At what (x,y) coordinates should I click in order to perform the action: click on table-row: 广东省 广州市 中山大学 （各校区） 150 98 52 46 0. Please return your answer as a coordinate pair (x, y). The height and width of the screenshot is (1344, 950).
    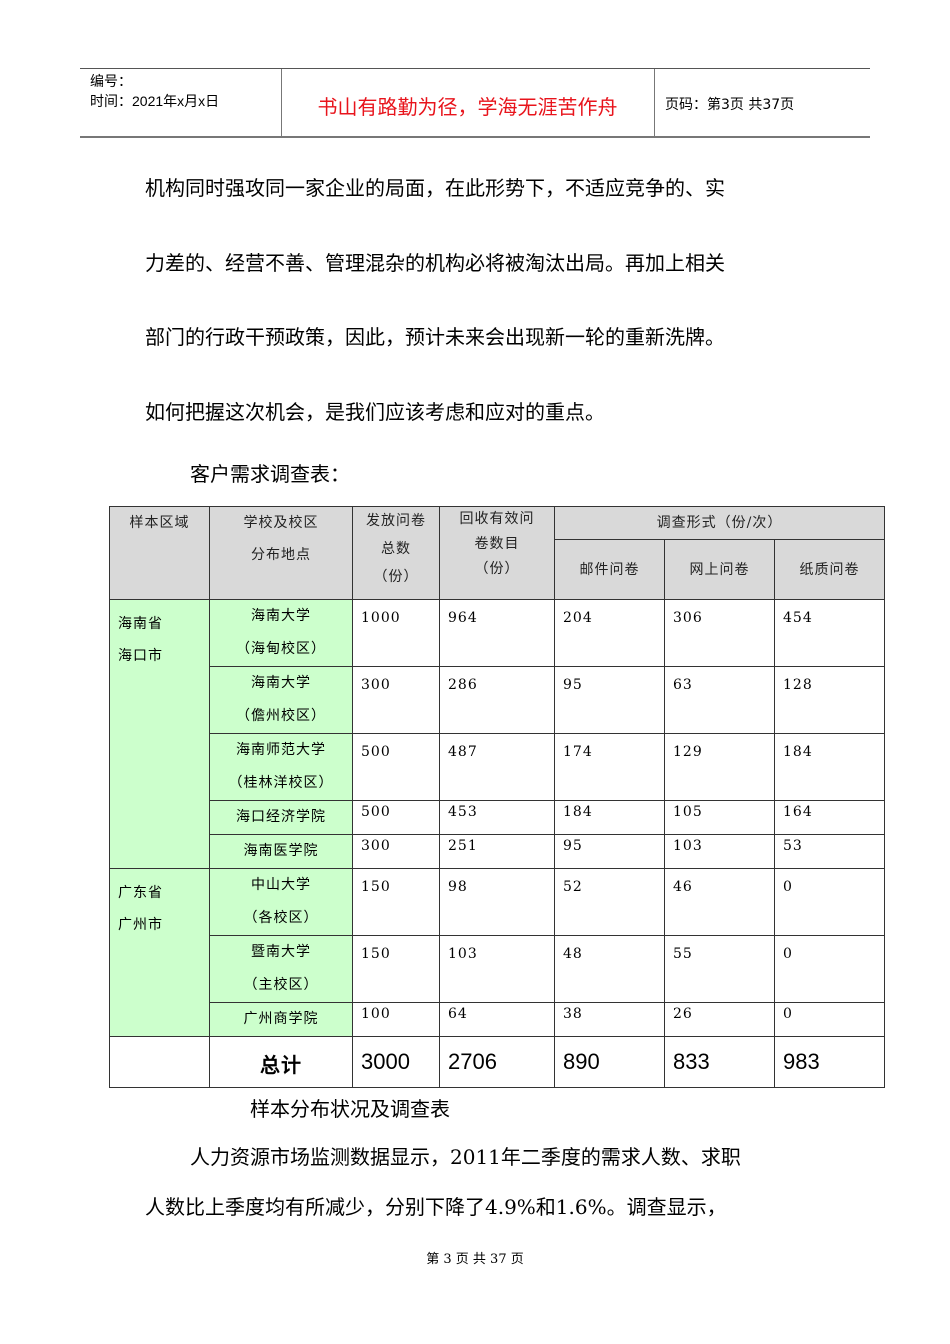
    Looking at the image, I should click on (497, 952).